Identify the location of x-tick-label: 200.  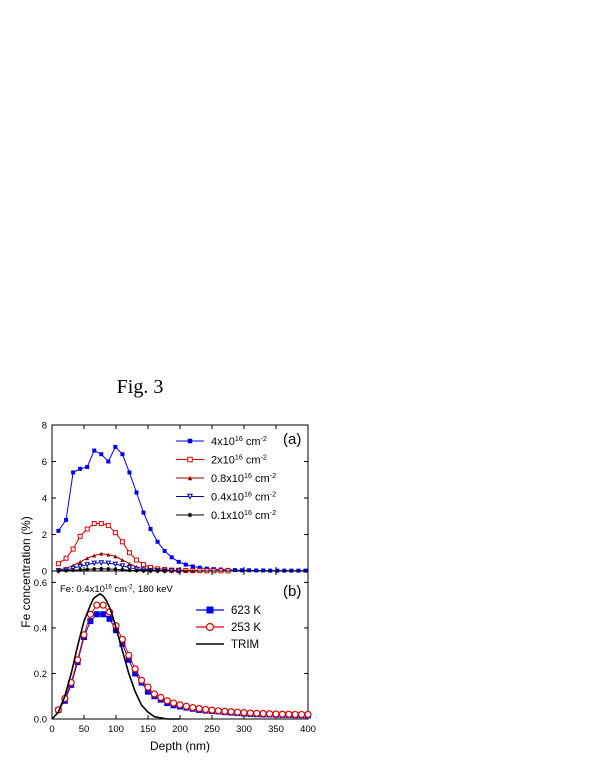
(180, 729).